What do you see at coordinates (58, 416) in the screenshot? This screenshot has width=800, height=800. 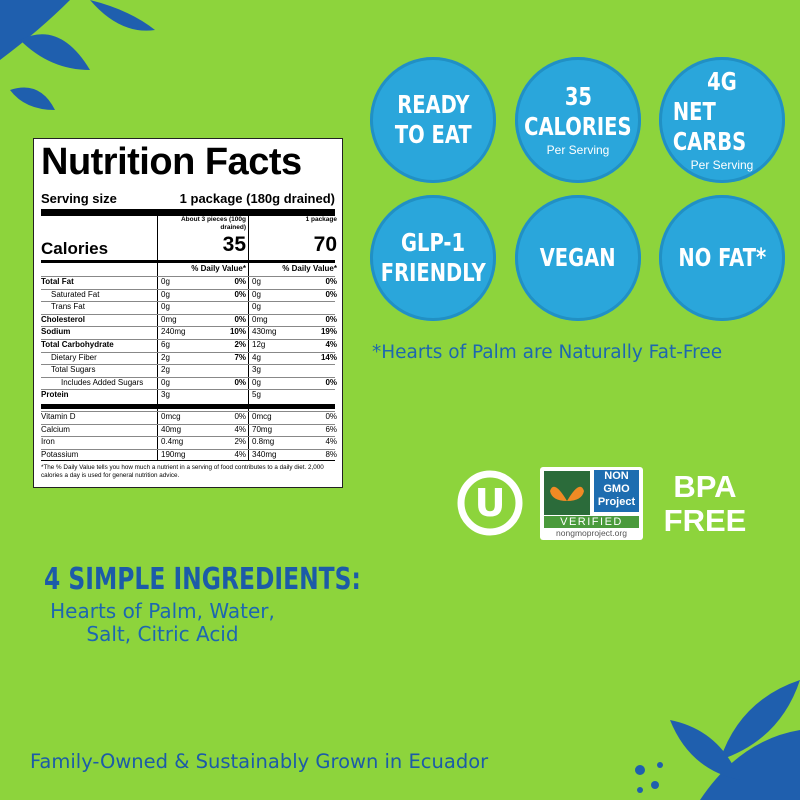 I see `nutrient-name: Vitamin D` at bounding box center [58, 416].